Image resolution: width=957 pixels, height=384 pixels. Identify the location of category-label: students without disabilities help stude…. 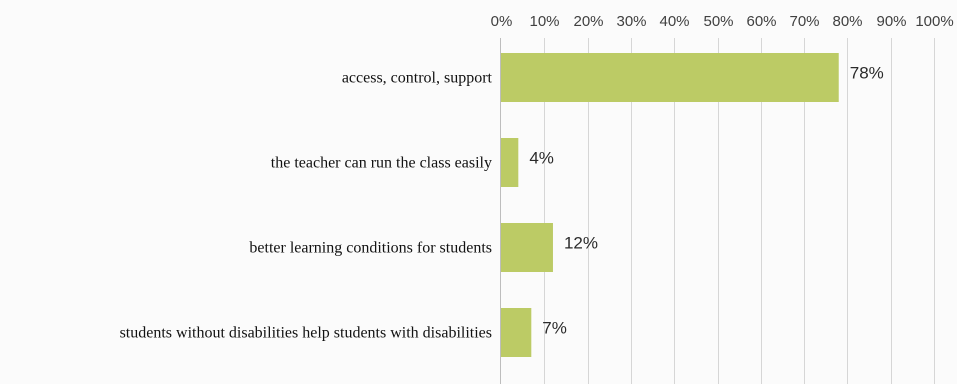
(306, 333).